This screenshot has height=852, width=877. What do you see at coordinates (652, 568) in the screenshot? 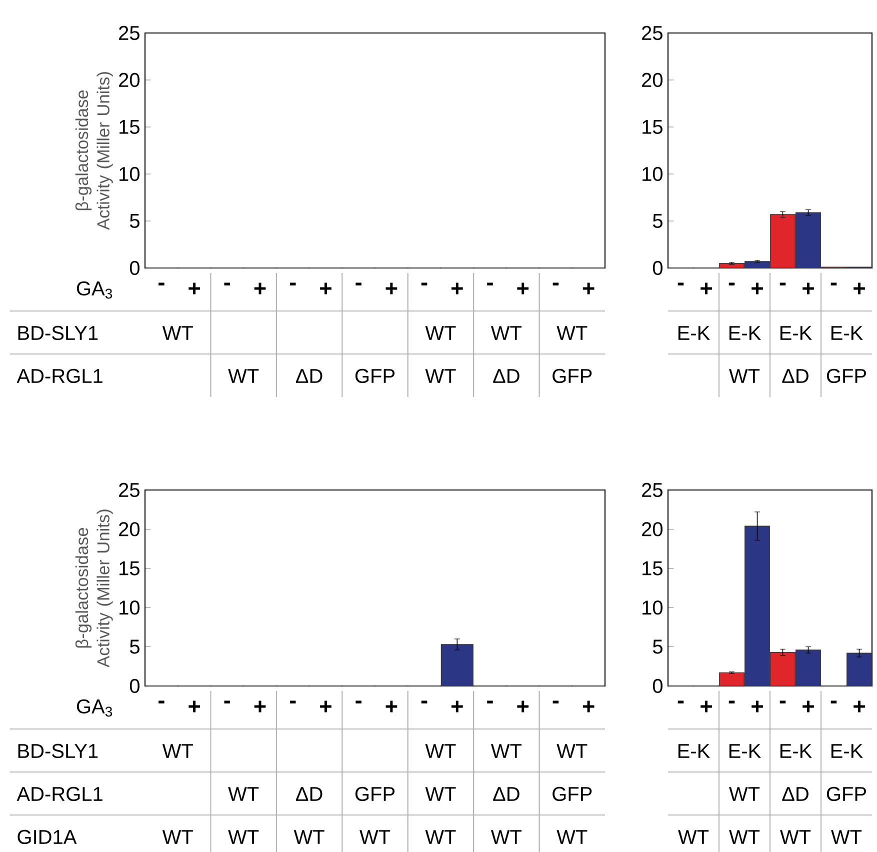
I see `y-tick-label: 15` at bounding box center [652, 568].